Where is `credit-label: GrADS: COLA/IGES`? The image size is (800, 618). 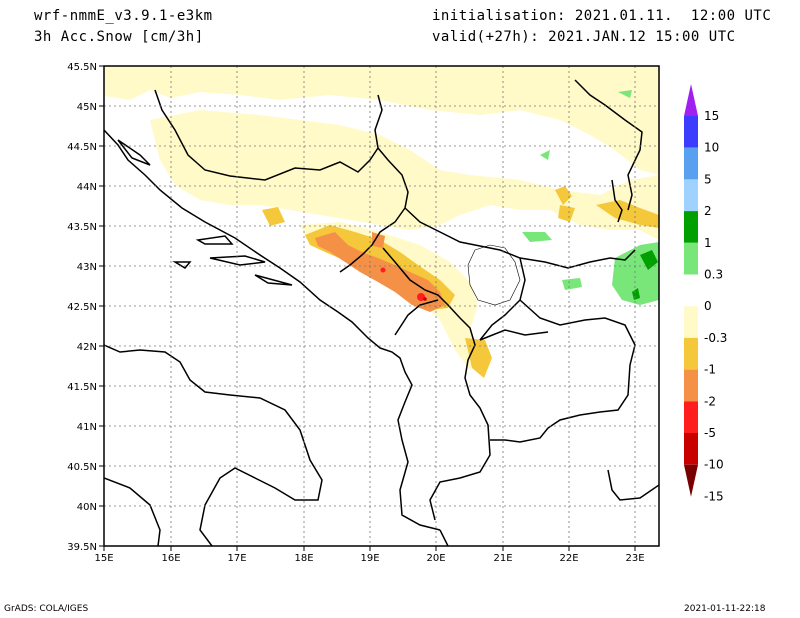 credit-label: GrADS: COLA/IGES is located at coordinates (46, 609).